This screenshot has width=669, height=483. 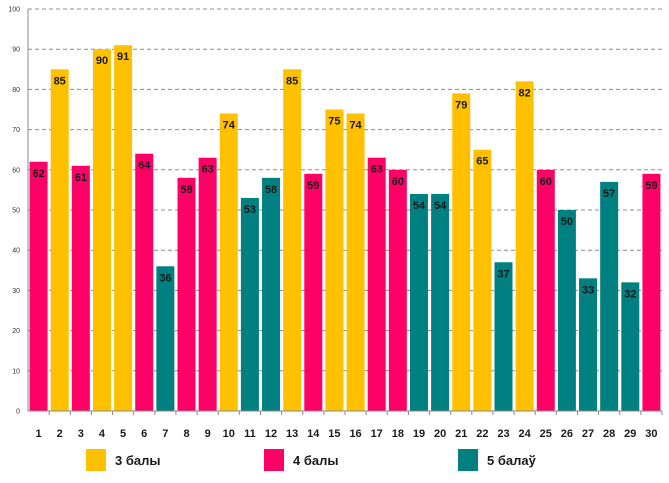 I want to click on data-label-2: 85, so click(x=60, y=81).